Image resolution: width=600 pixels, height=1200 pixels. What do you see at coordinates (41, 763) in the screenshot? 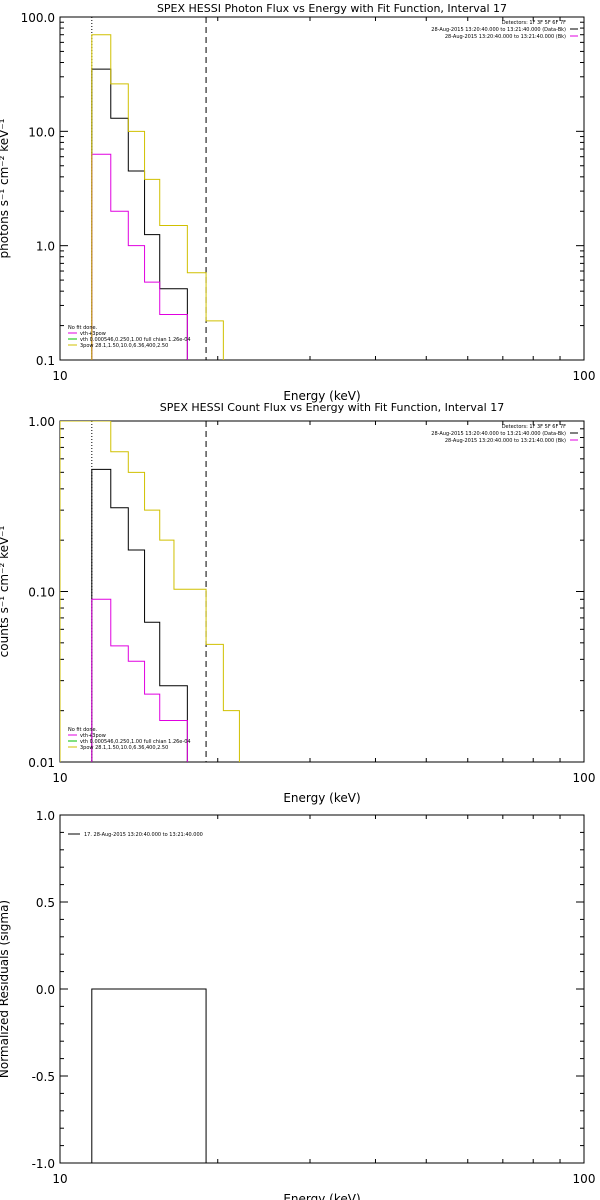
I see `y-tick-label: 0.01` at bounding box center [41, 763].